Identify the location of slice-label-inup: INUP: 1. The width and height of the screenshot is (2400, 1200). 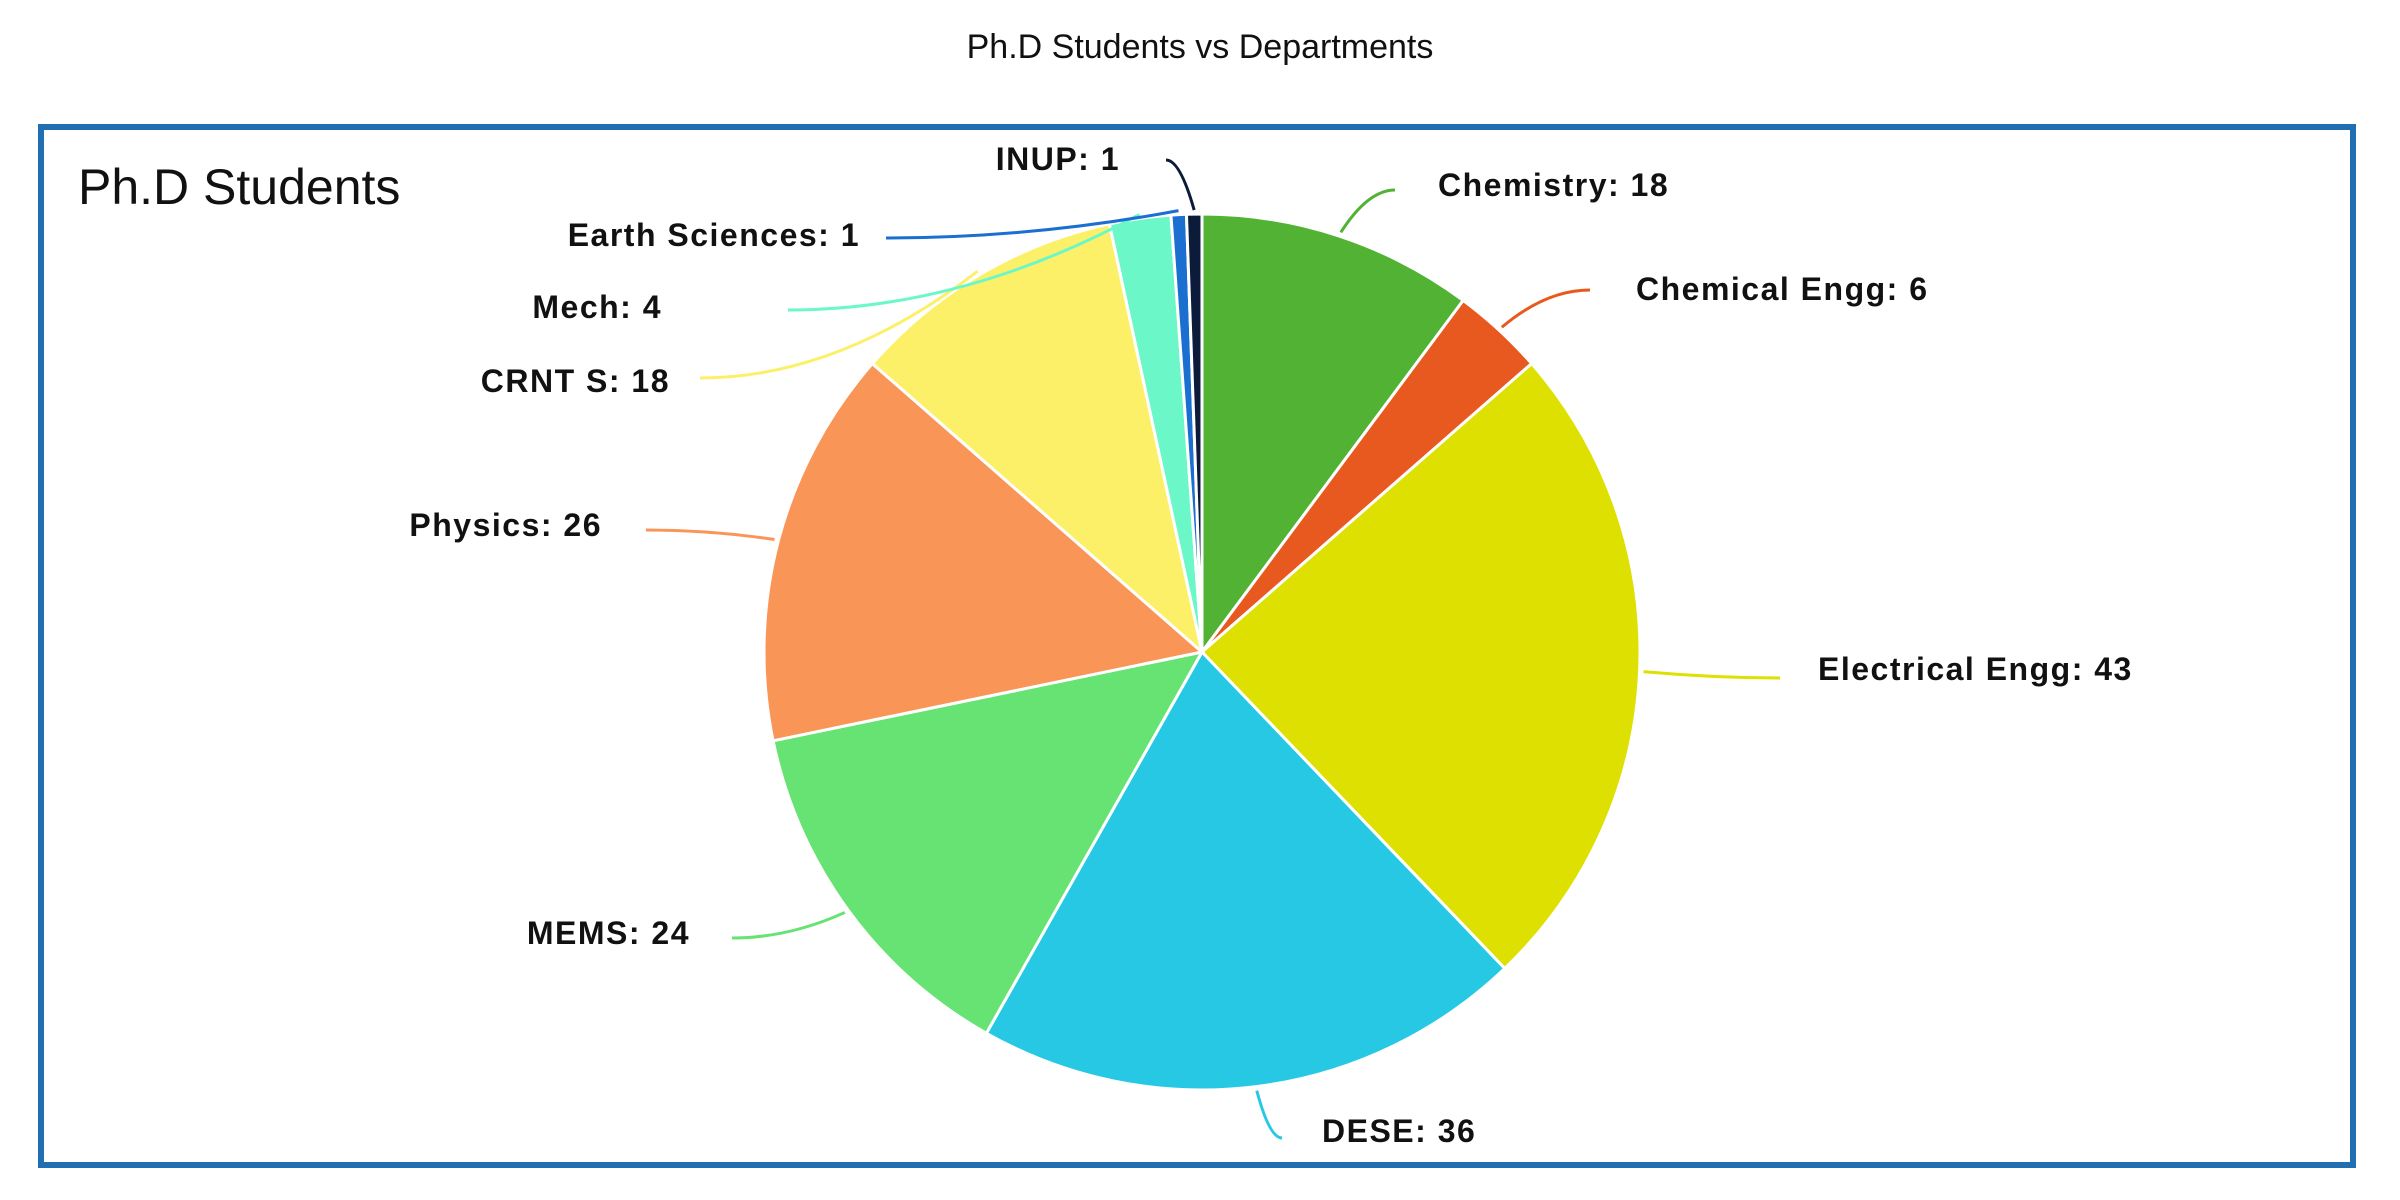
(1058, 159).